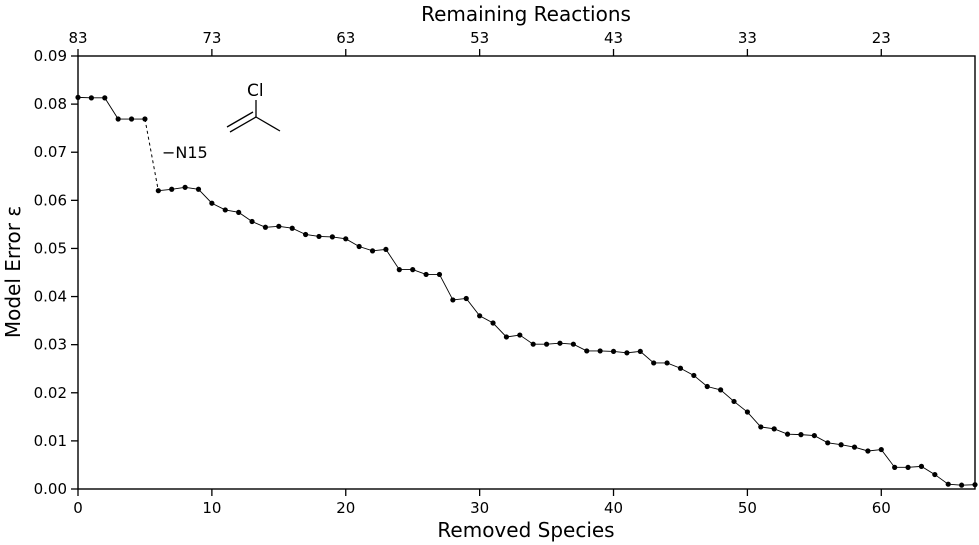 The image size is (979, 545). What do you see at coordinates (268, 124) in the screenshot?
I see `molecule-bond-methyl` at bounding box center [268, 124].